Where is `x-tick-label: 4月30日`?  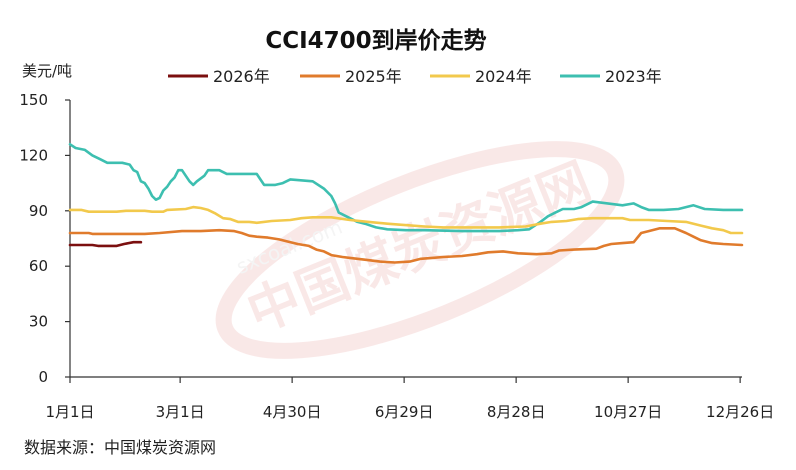 x-tick-label: 4月30日 is located at coordinates (292, 412).